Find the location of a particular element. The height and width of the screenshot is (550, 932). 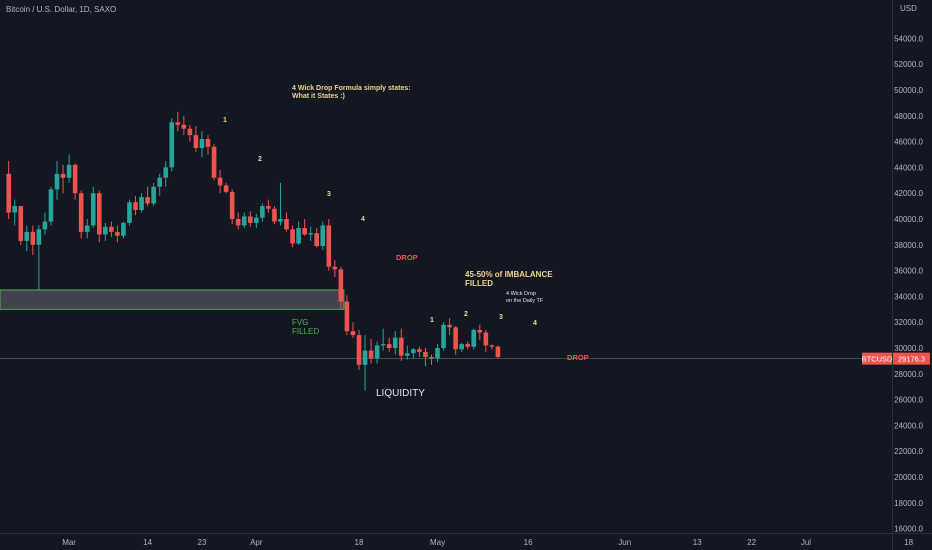

symbol-title: Bitcoin / U.S. Dollar, 1D, SAXO is located at coordinates (61, 9).